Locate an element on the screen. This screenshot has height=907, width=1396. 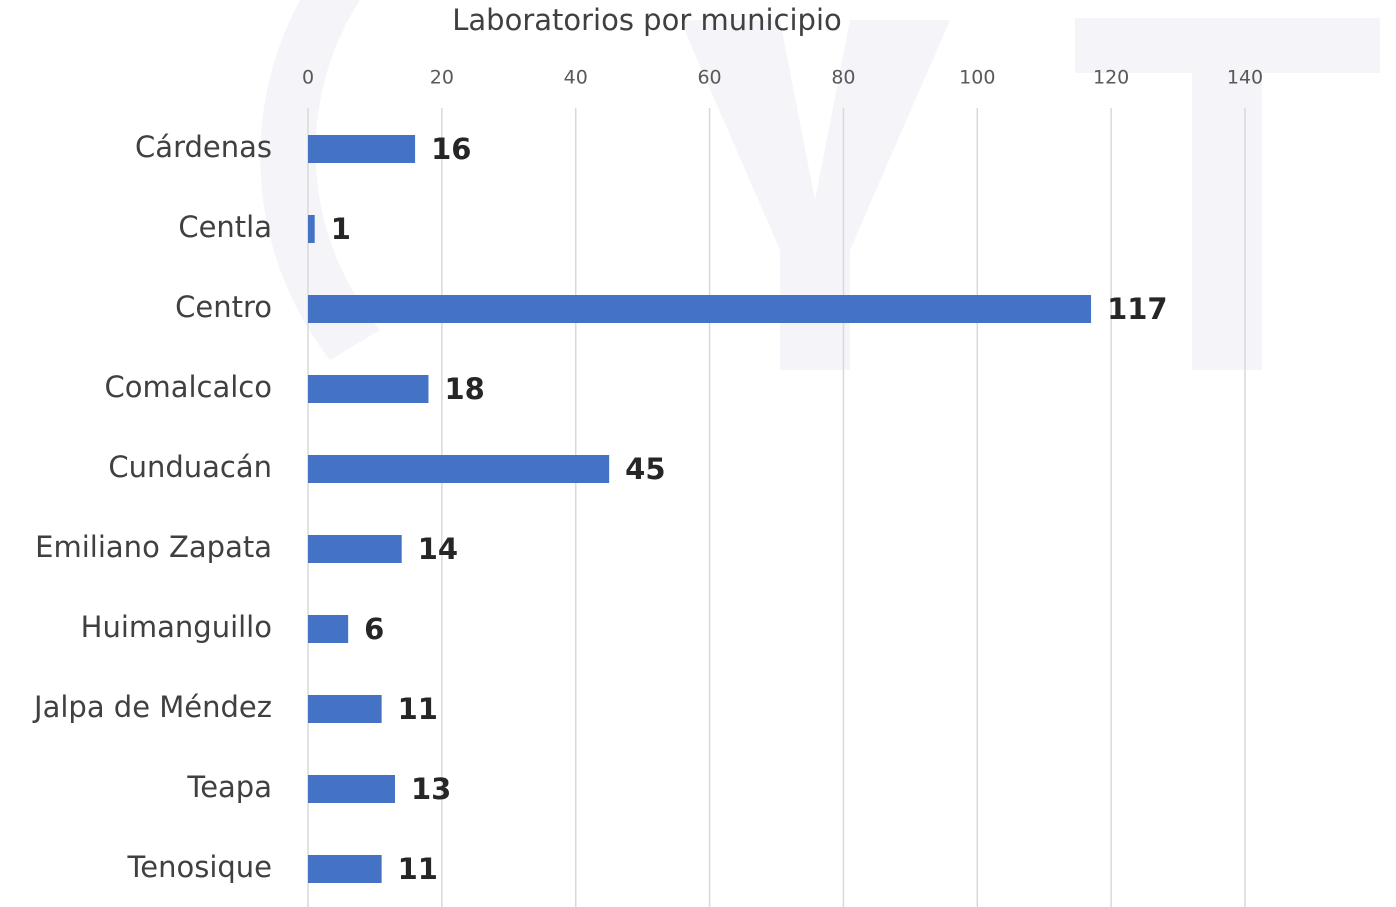
category-label: Comalcalco is located at coordinates (188, 387).